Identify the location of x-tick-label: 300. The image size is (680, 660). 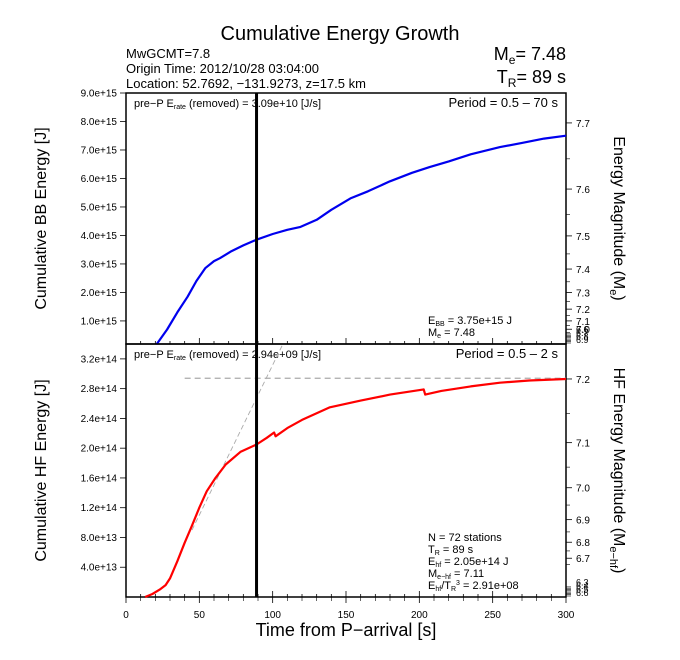
(566, 615).